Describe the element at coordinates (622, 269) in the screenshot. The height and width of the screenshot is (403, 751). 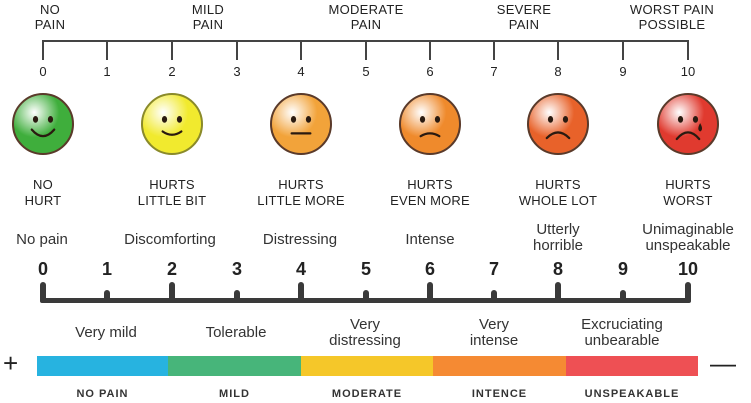
I see `bottom-scale-number: 9` at that location.